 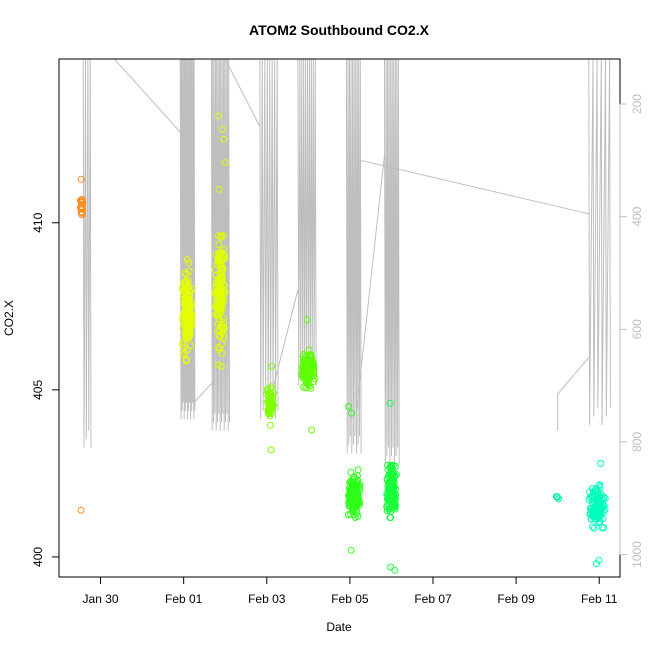 I want to click on x-tick-label: Feb 07, so click(x=433, y=599).